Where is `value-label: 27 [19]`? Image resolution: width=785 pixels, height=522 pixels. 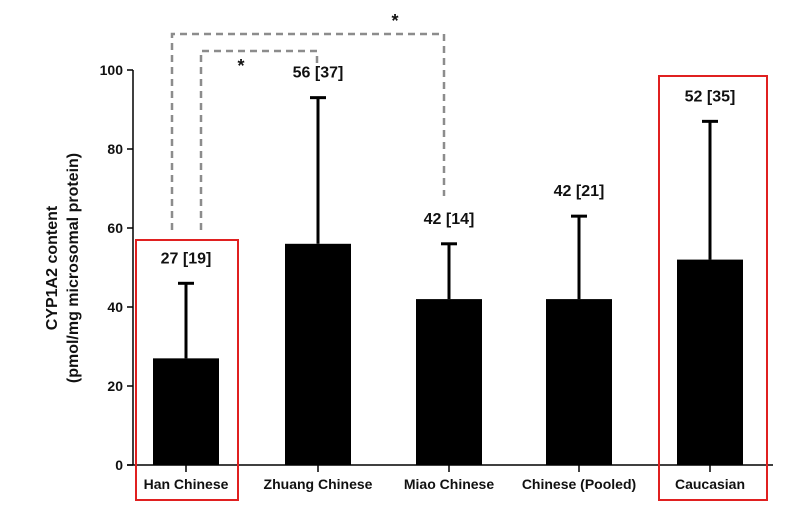
value-label: 27 [19] is located at coordinates (186, 258).